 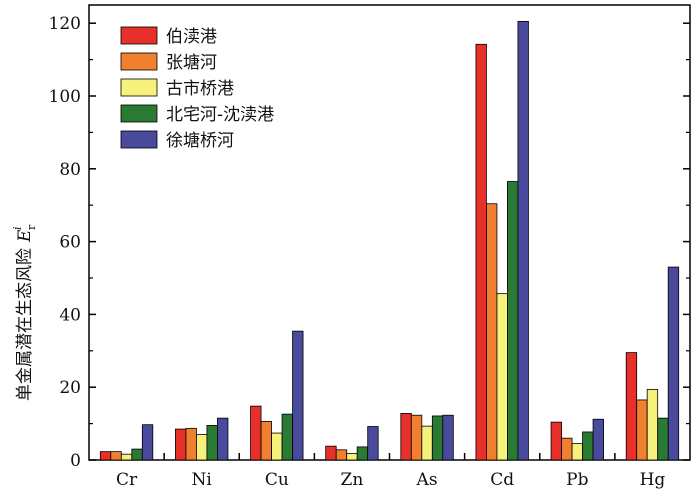 What do you see at coordinates (70, 170) in the screenshot?
I see `y-tick-label: 80` at bounding box center [70, 170].